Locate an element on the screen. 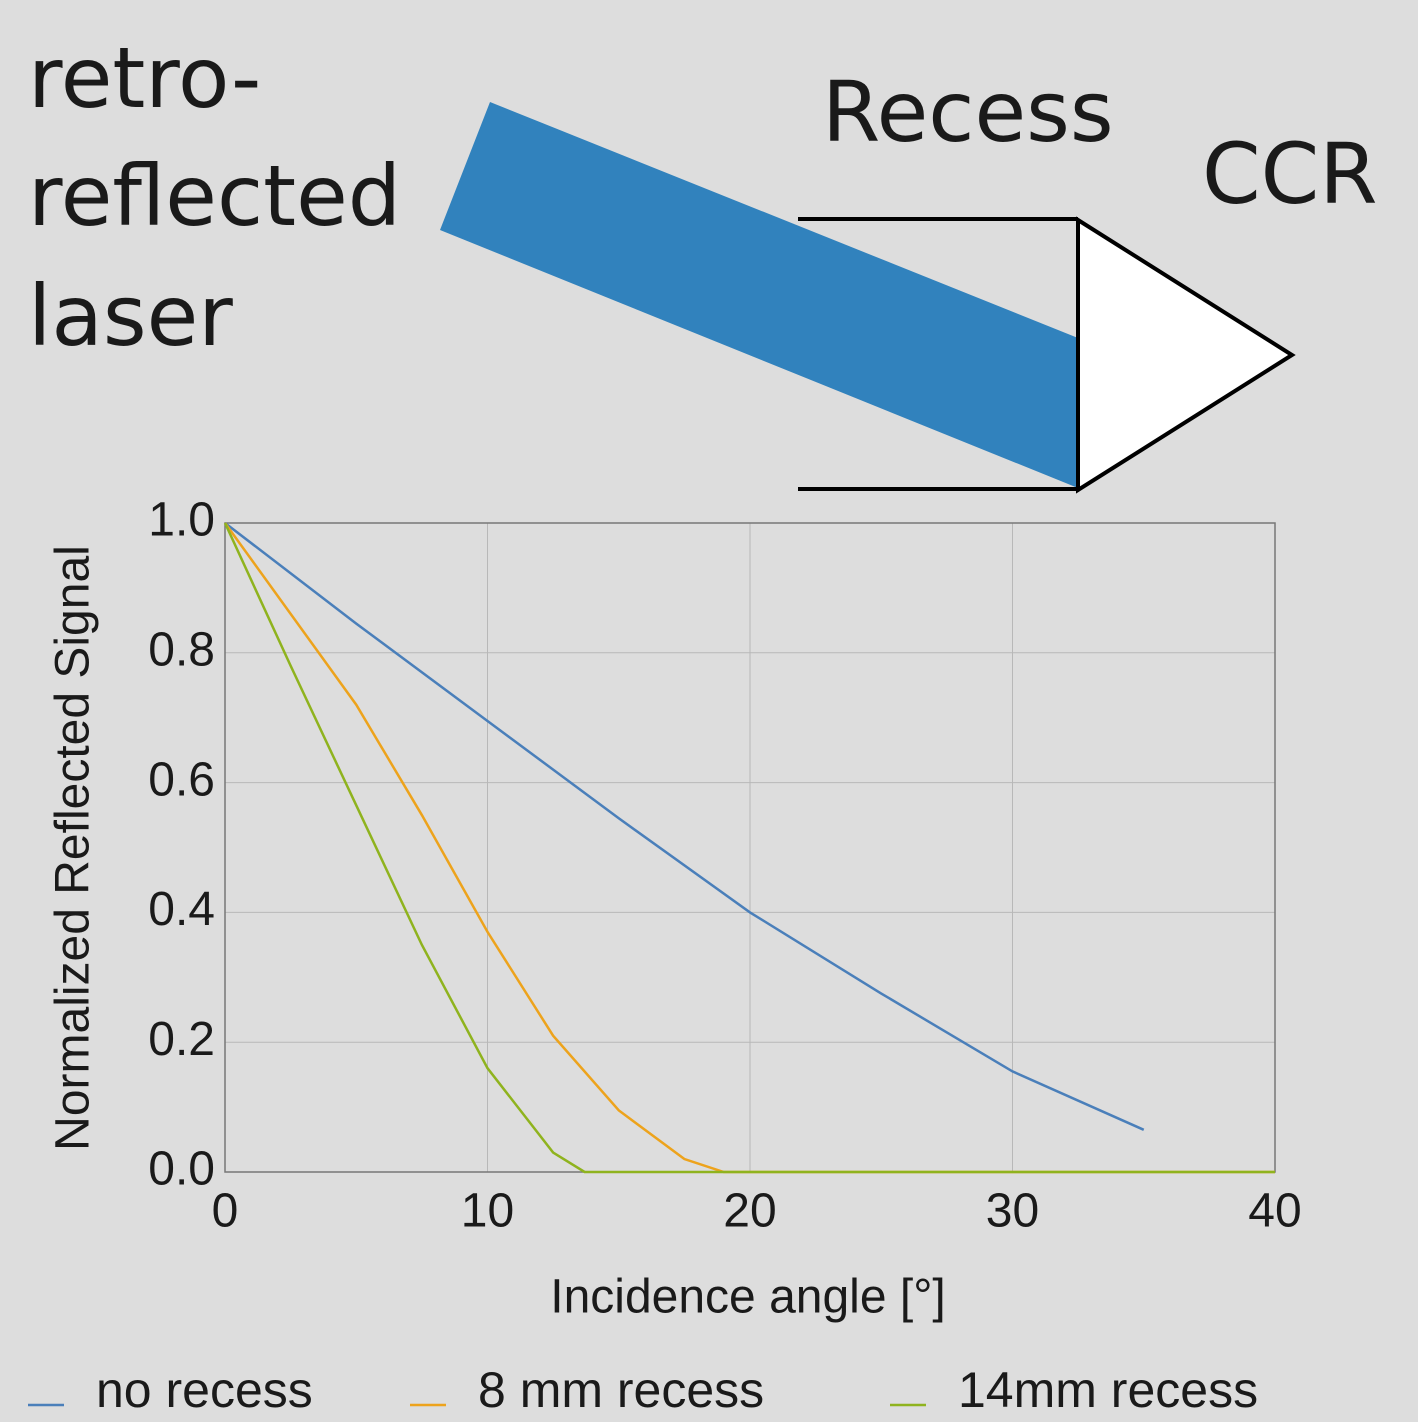  y-tick-label: 0.0 is located at coordinates (181, 1169).